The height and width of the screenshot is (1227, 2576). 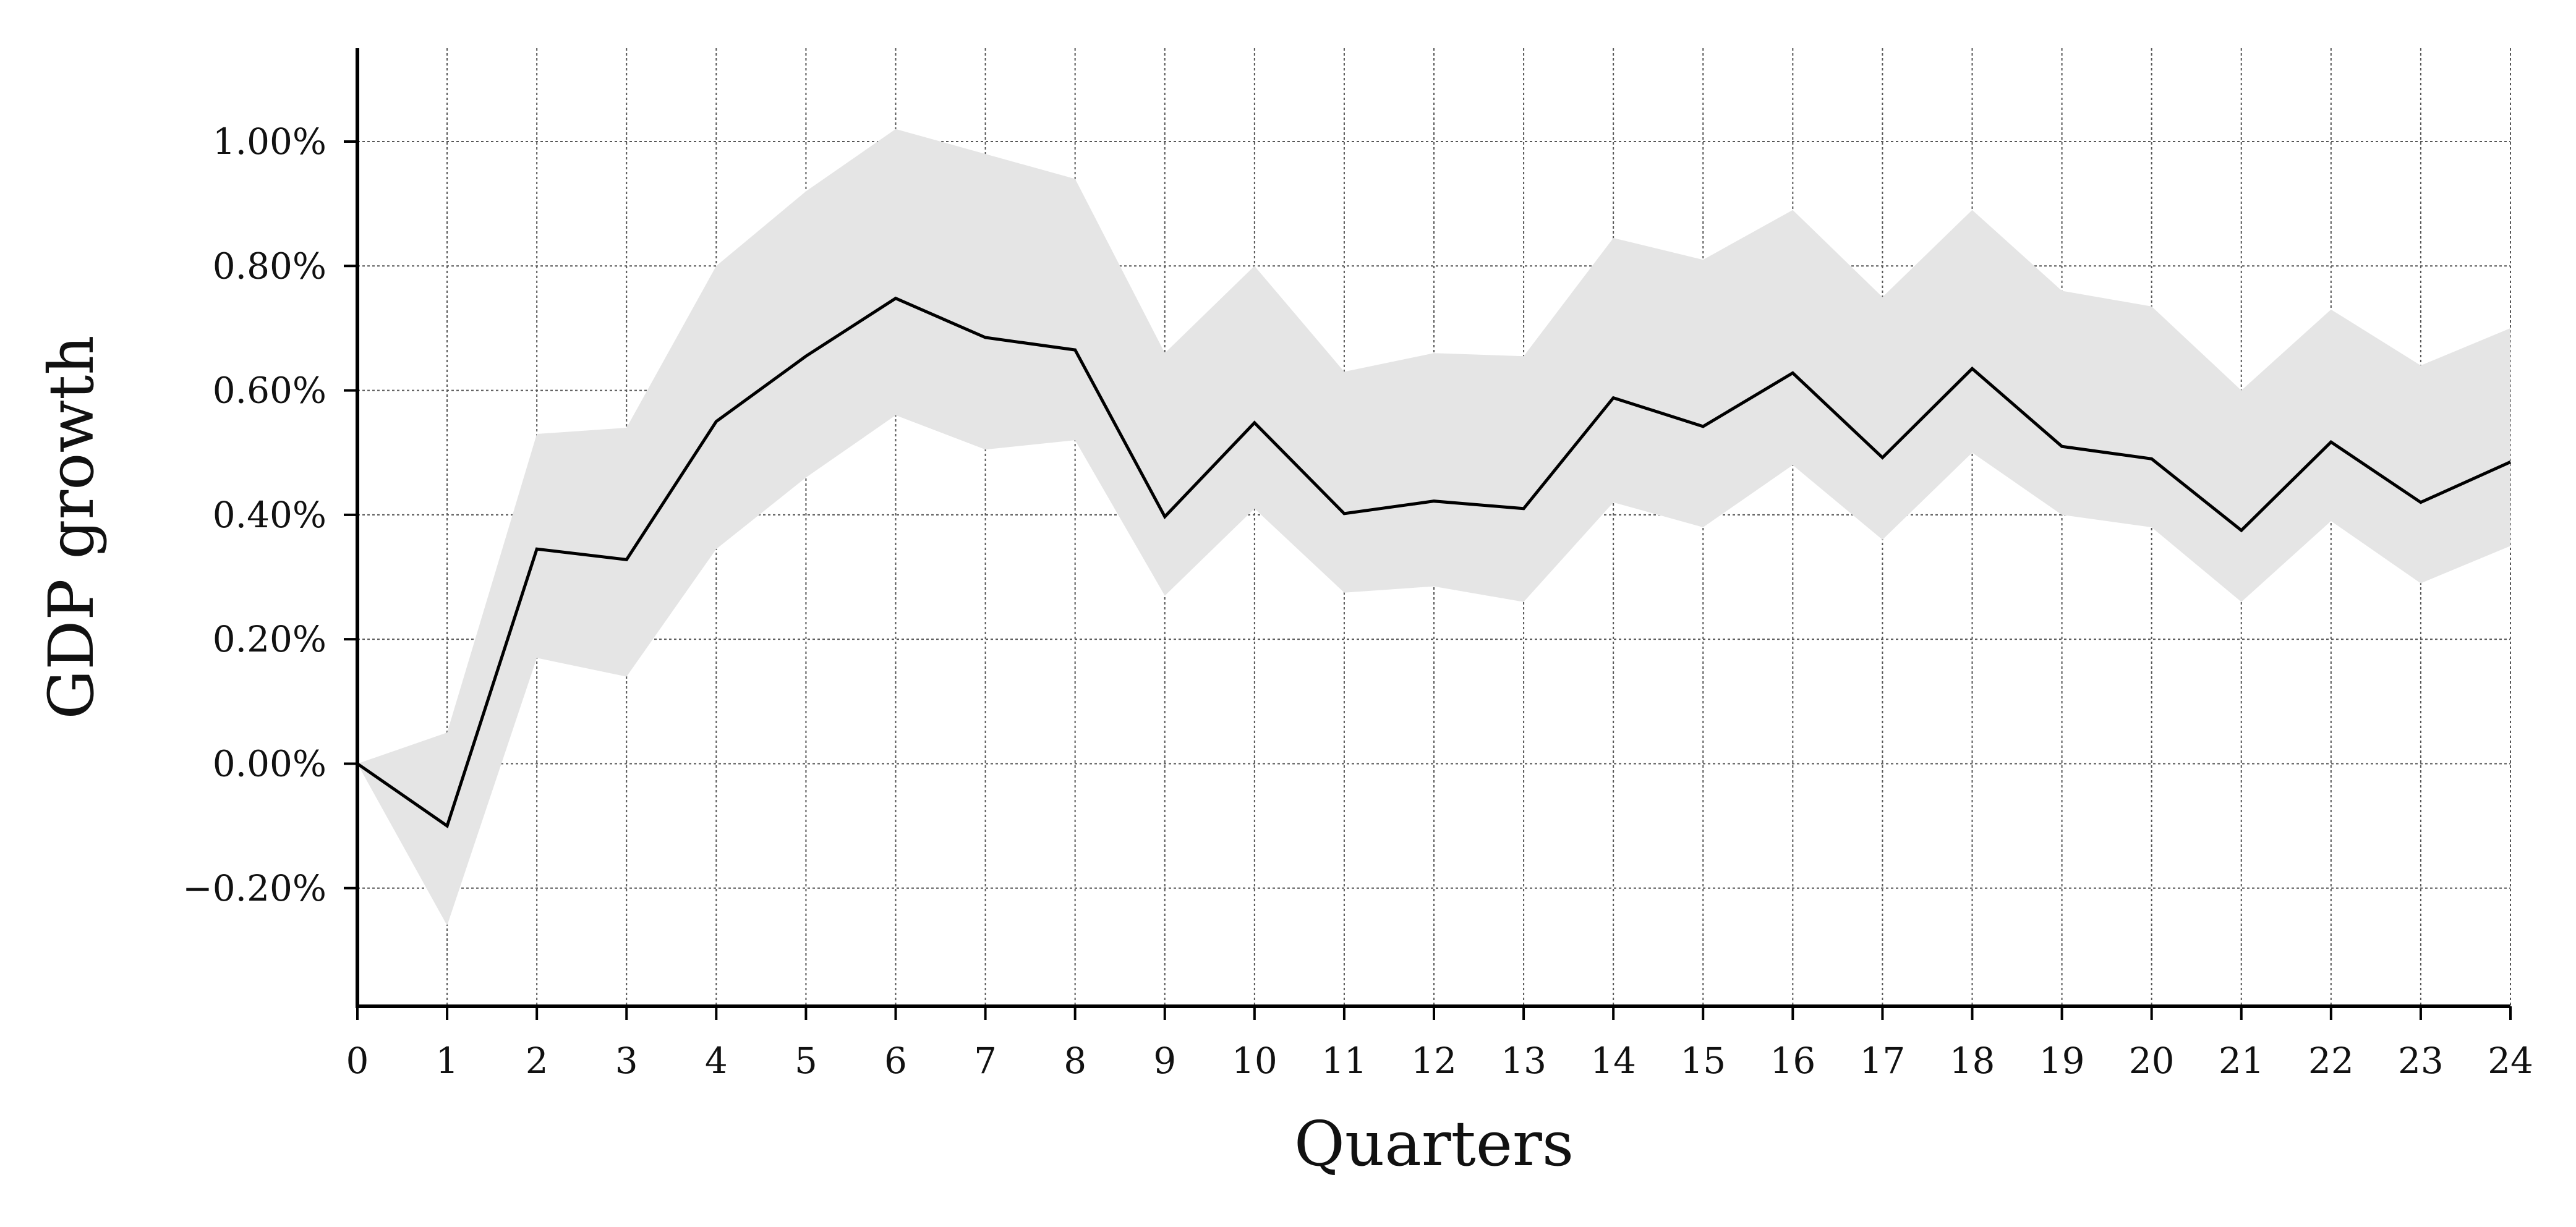 I want to click on x-tick-label-24: 24, so click(x=2510, y=1061).